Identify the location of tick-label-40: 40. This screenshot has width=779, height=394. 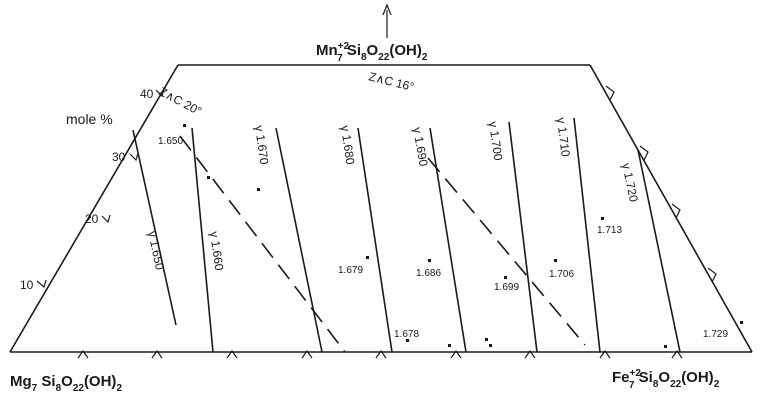
(147, 94).